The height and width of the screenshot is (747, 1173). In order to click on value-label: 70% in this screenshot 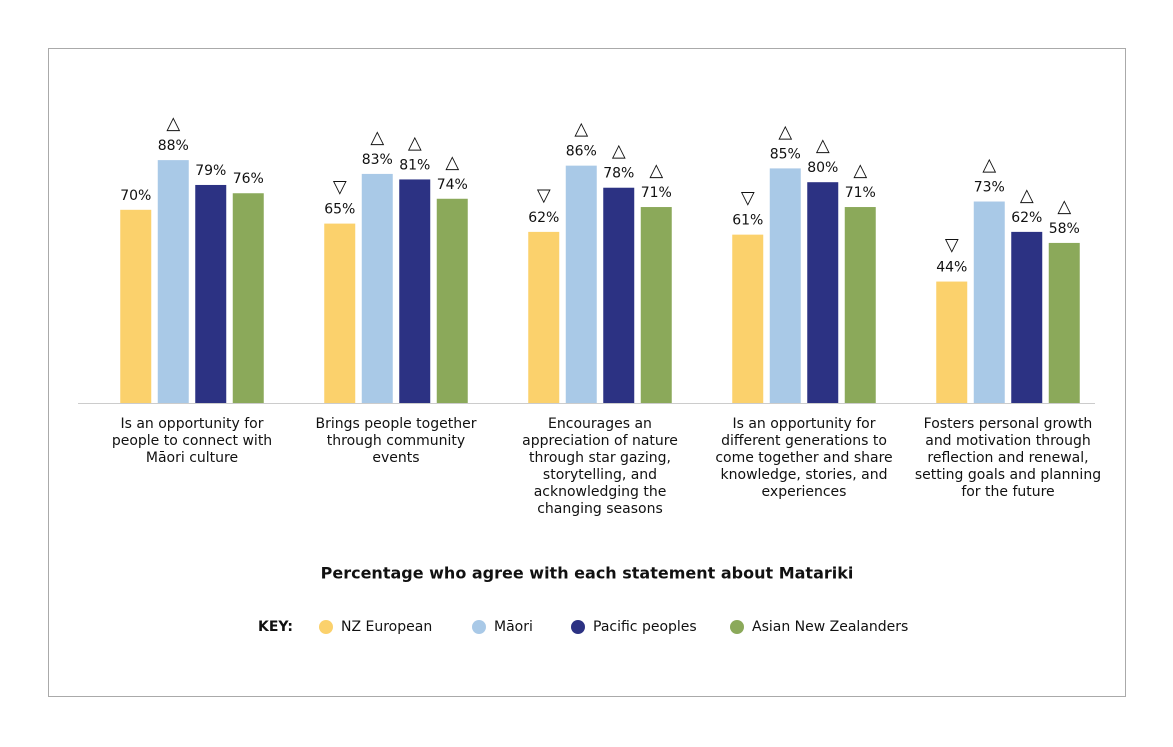, I will do `click(135, 196)`.